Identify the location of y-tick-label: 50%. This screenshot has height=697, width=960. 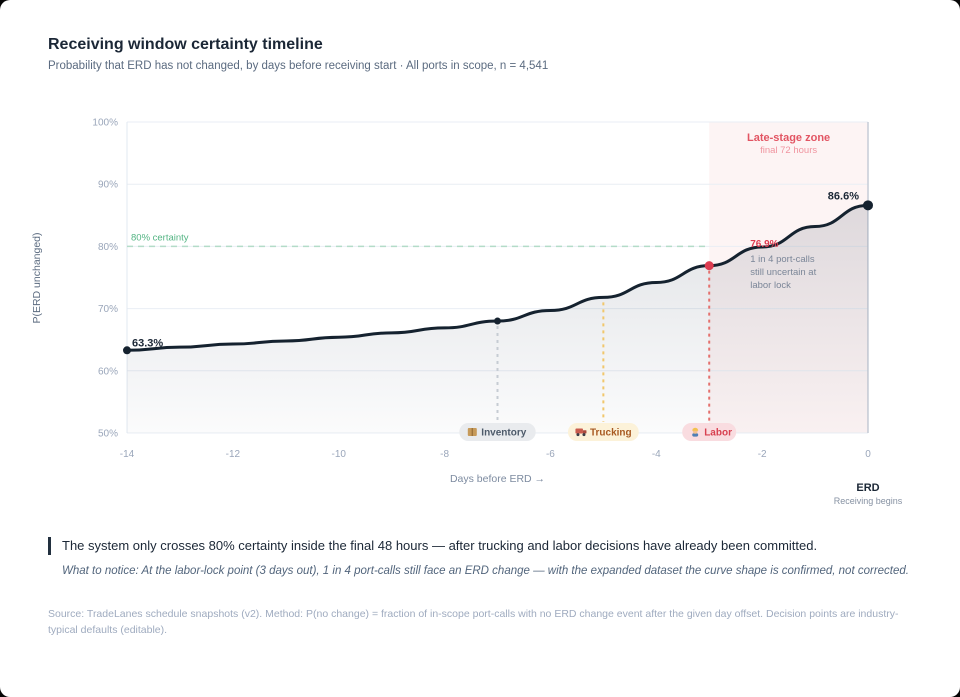
(108, 434).